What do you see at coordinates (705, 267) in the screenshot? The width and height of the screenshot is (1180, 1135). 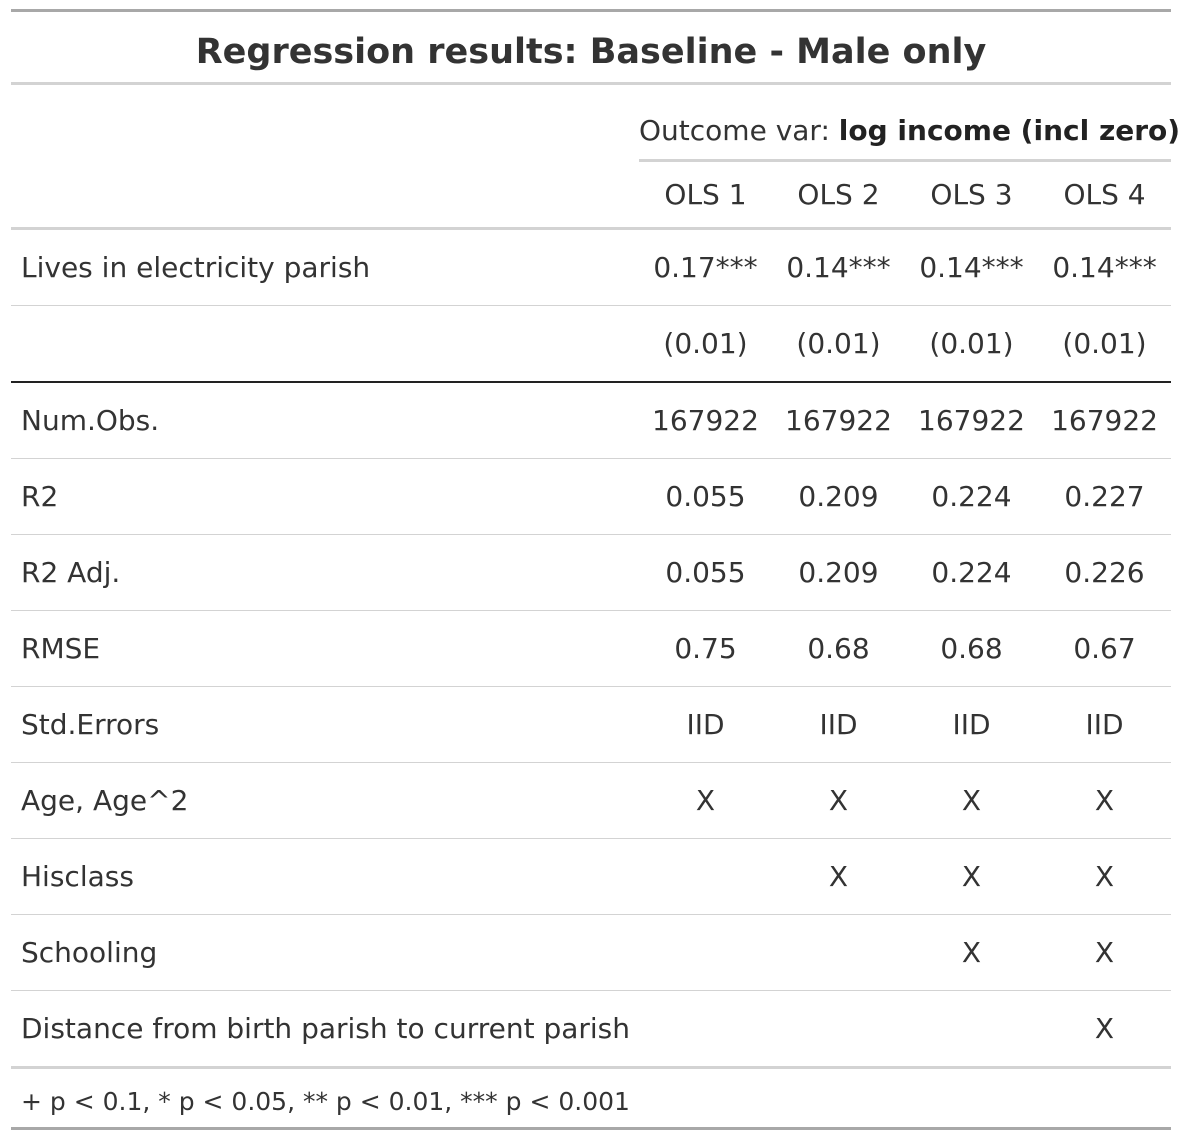 I see `table-cell: 0.17***` at bounding box center [705, 267].